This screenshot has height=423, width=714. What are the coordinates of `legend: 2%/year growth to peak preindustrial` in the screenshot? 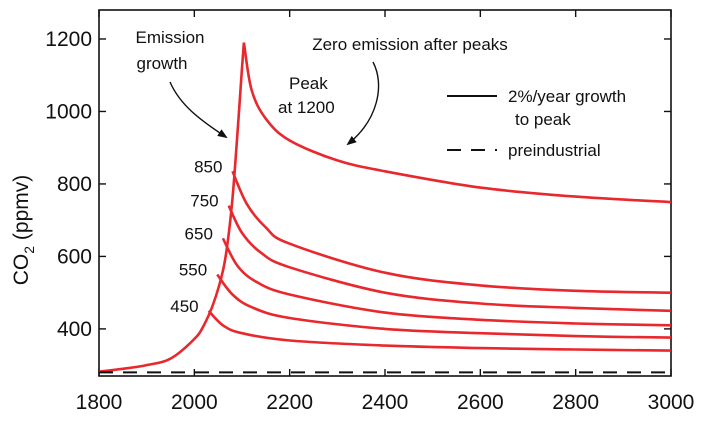 It's located at (536, 123).